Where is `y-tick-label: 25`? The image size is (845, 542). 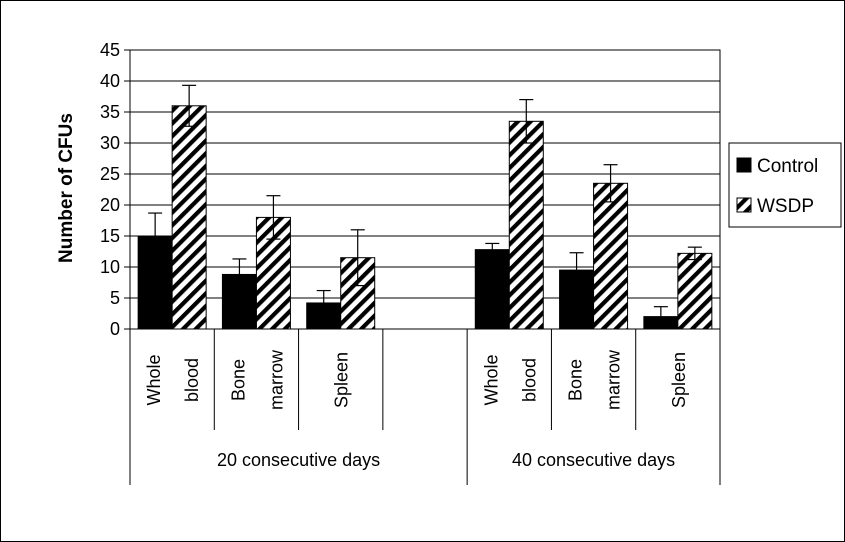 y-tick-label: 25 is located at coordinates (110, 174).